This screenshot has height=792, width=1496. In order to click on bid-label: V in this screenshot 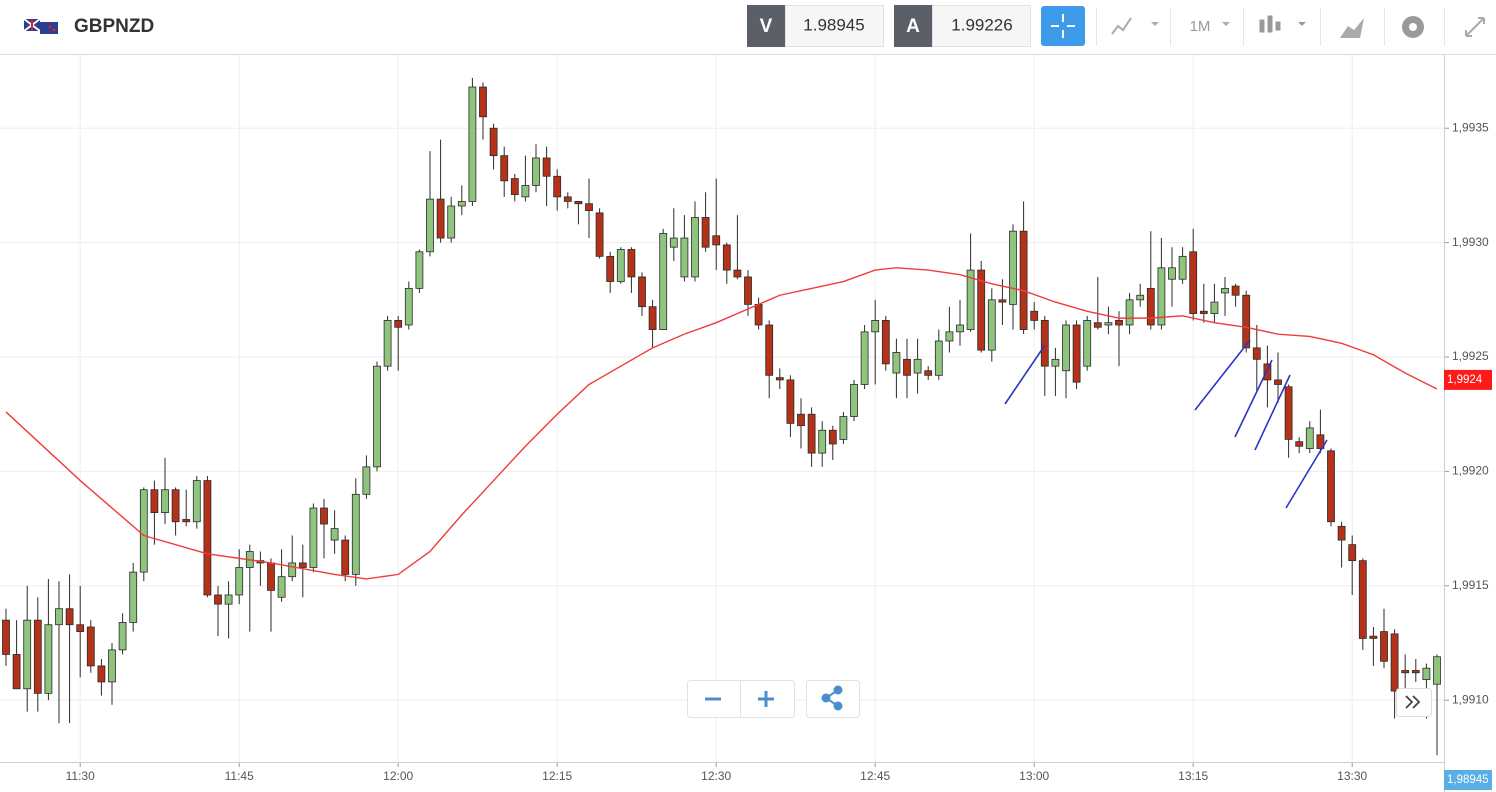, I will do `click(766, 26)`.